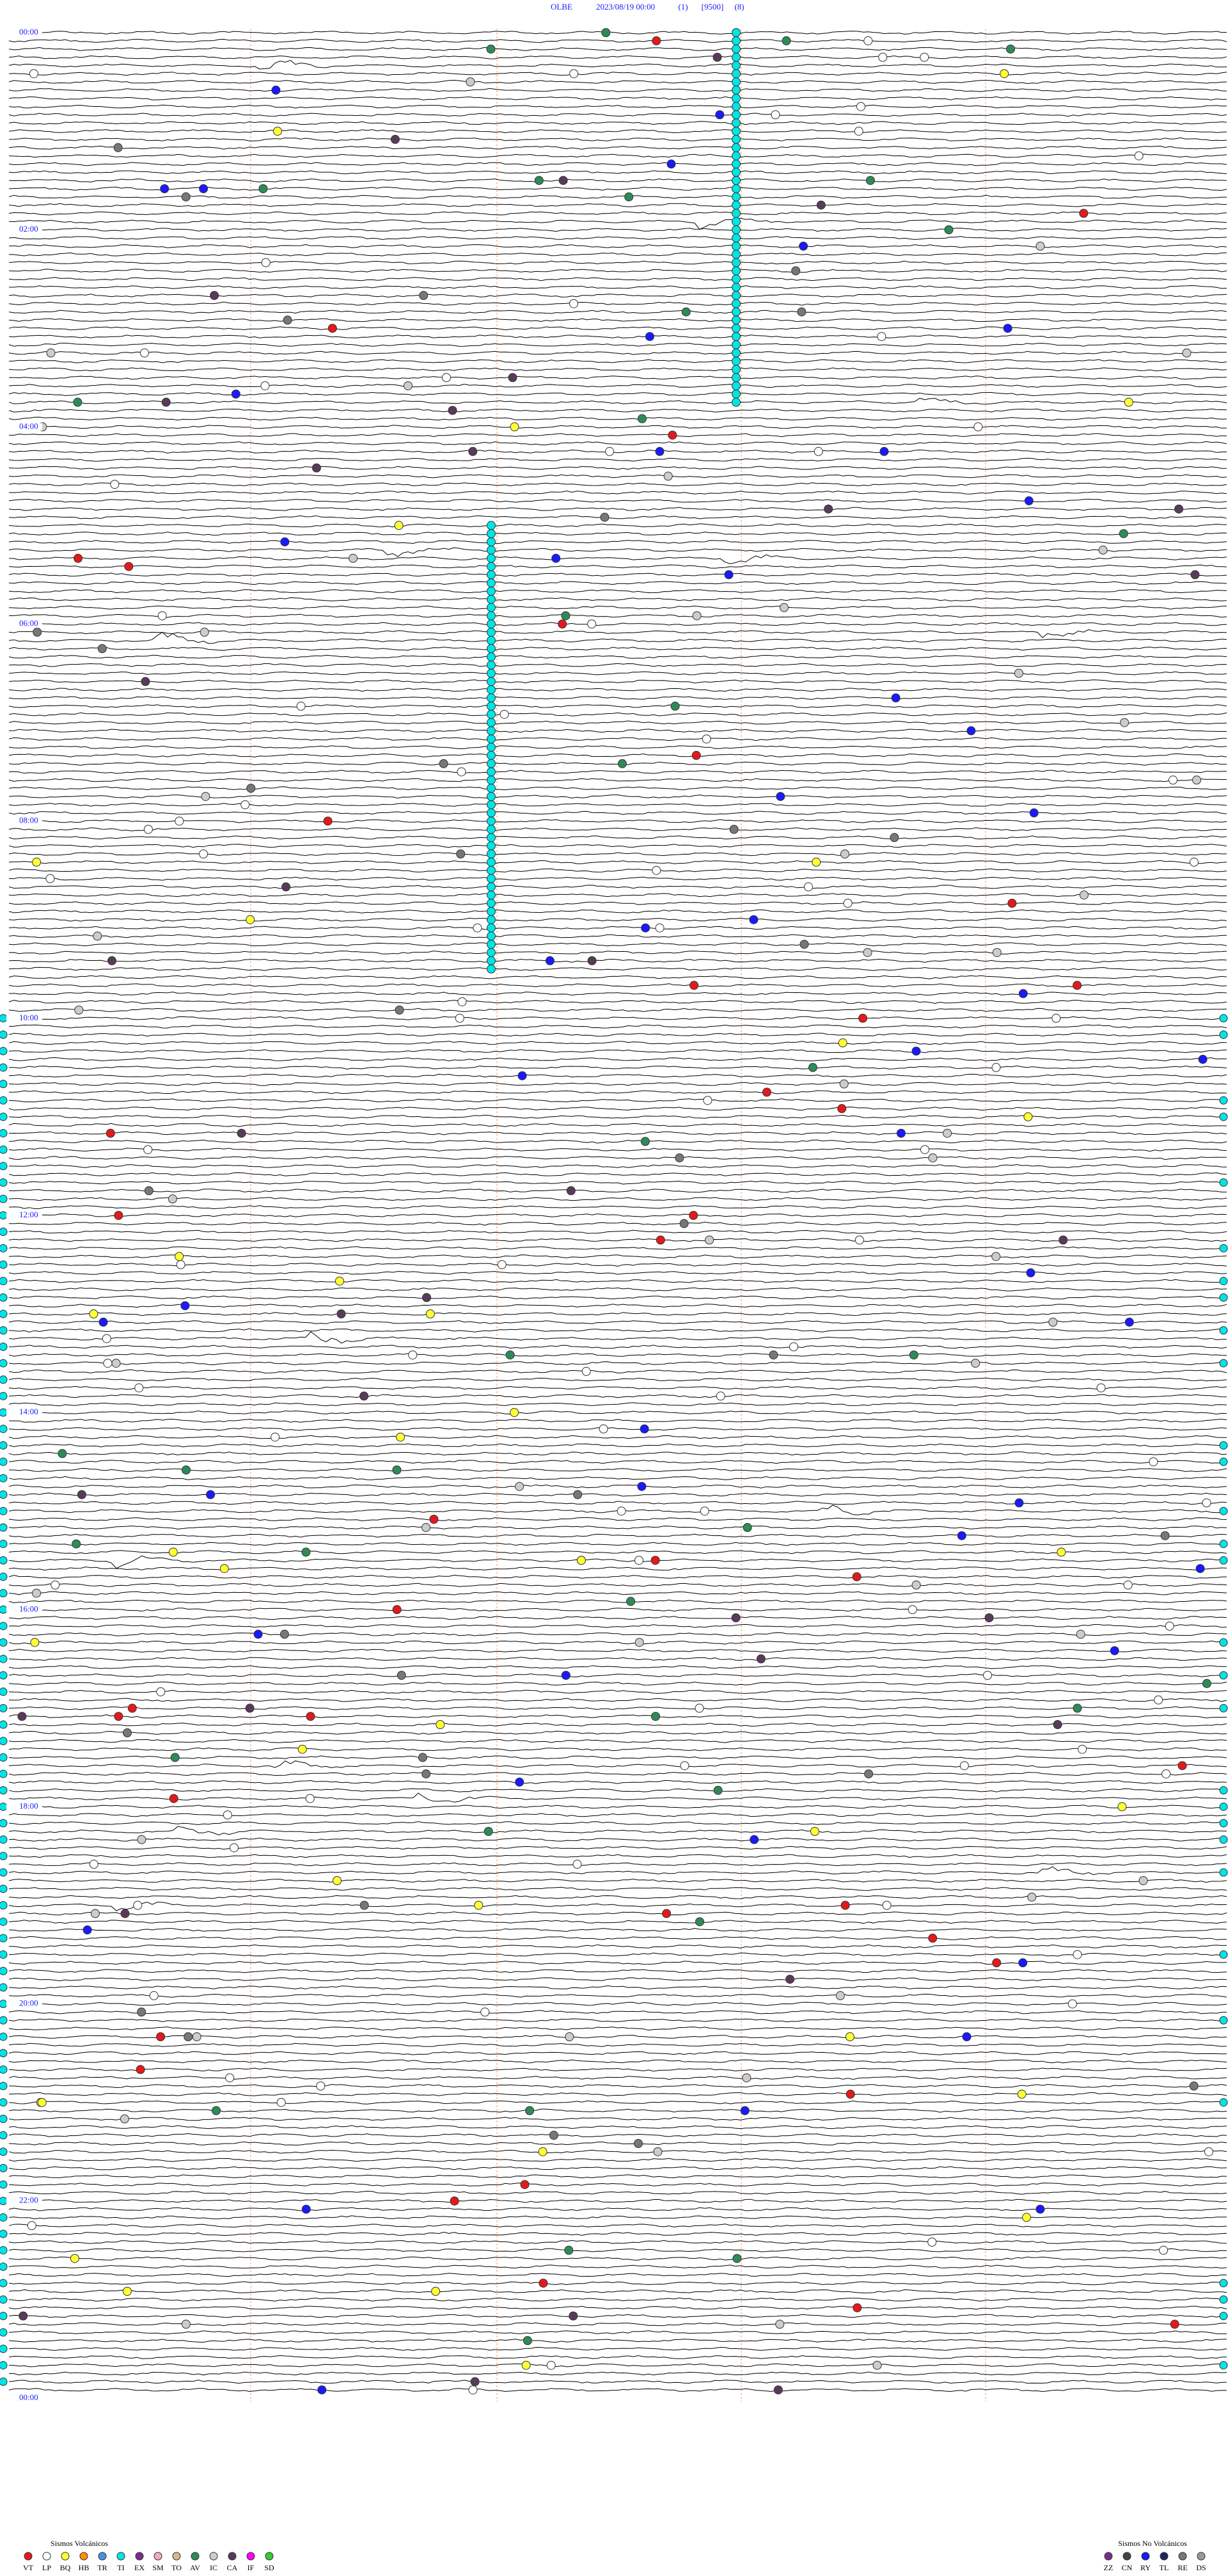 This screenshot has width=1228, height=2576. I want to click on legend-code: CA, so click(232, 2567).